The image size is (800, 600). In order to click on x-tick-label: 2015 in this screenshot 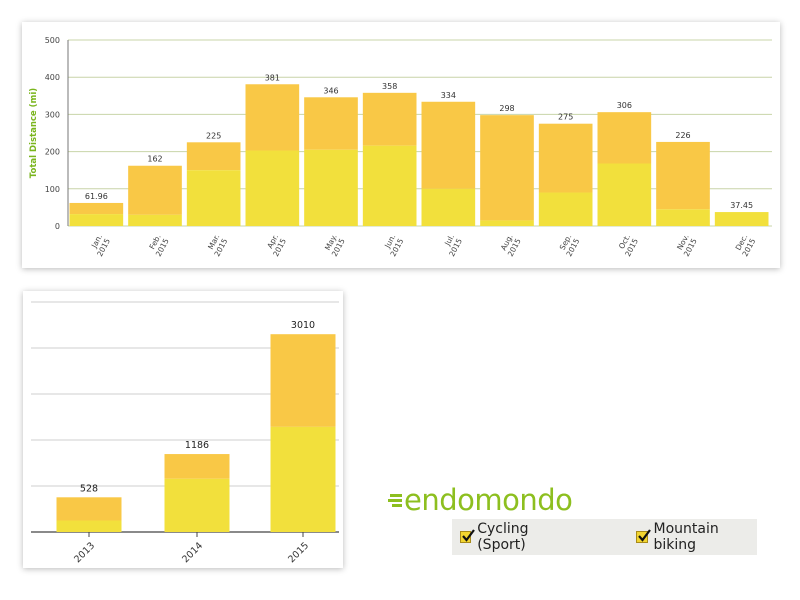, I will do `click(298, 552)`.